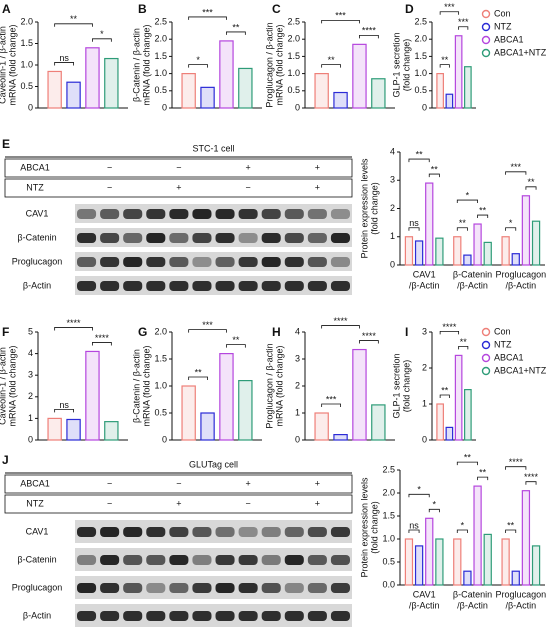 This screenshot has height=635, width=553. What do you see at coordinates (520, 370) in the screenshot?
I see `legend-label: ABCA1+NTZ` at bounding box center [520, 370].